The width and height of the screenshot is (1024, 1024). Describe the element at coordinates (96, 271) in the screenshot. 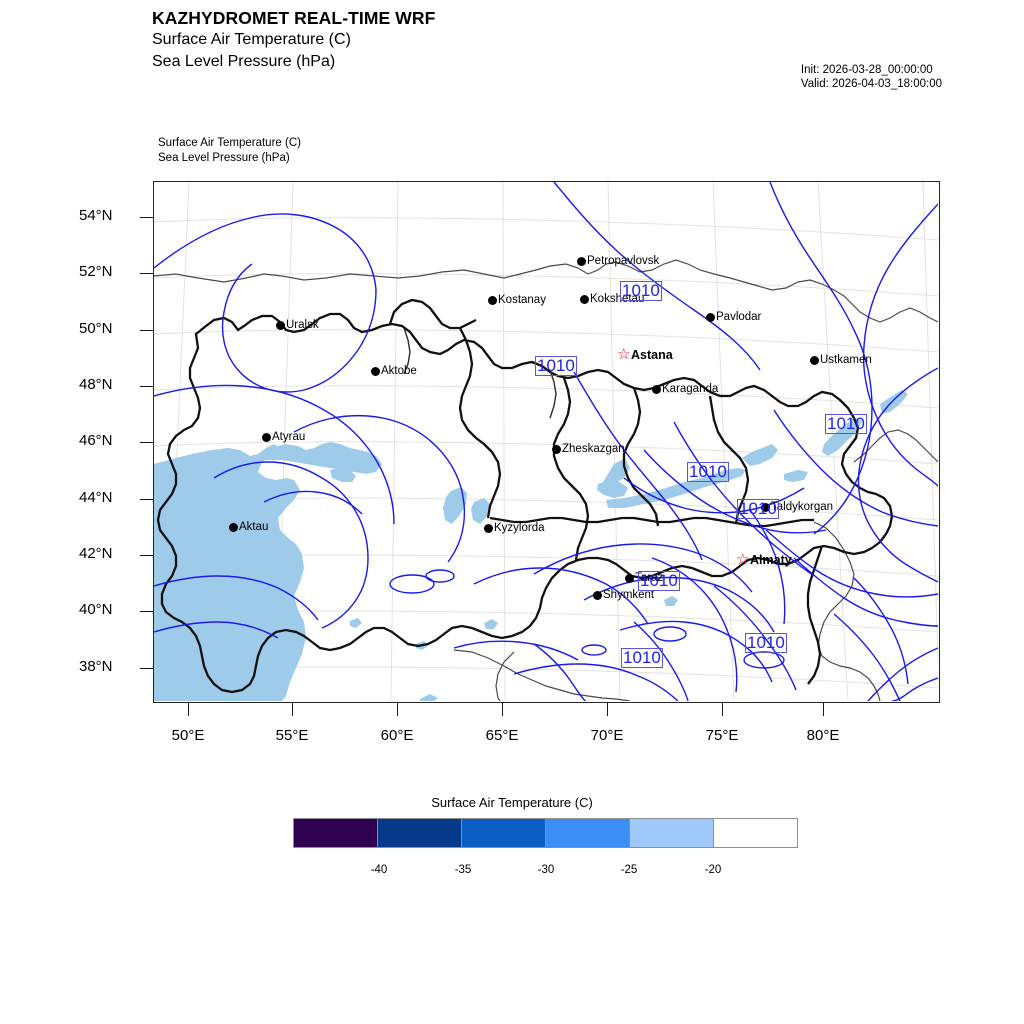

I see `lat-label-52°N: 52°N` at that location.